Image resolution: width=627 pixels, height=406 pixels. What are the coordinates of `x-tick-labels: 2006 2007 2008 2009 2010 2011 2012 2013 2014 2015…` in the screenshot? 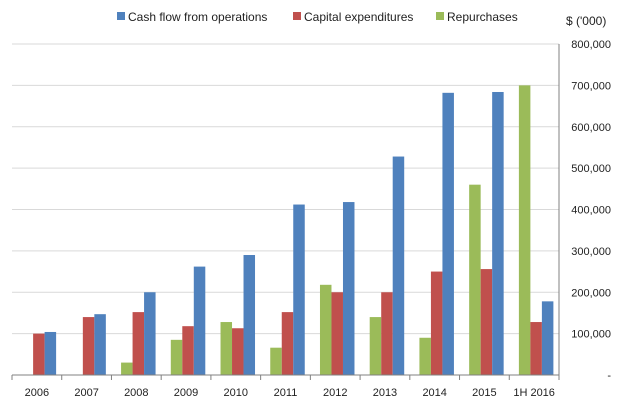 It's located at (290, 393).